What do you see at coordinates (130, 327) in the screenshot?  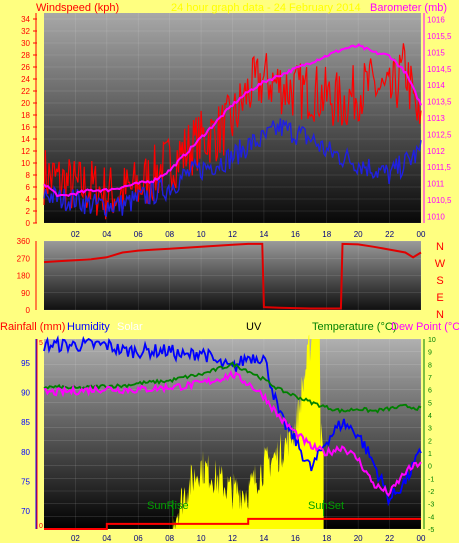 I see `solar-title: Solar` at bounding box center [130, 327].